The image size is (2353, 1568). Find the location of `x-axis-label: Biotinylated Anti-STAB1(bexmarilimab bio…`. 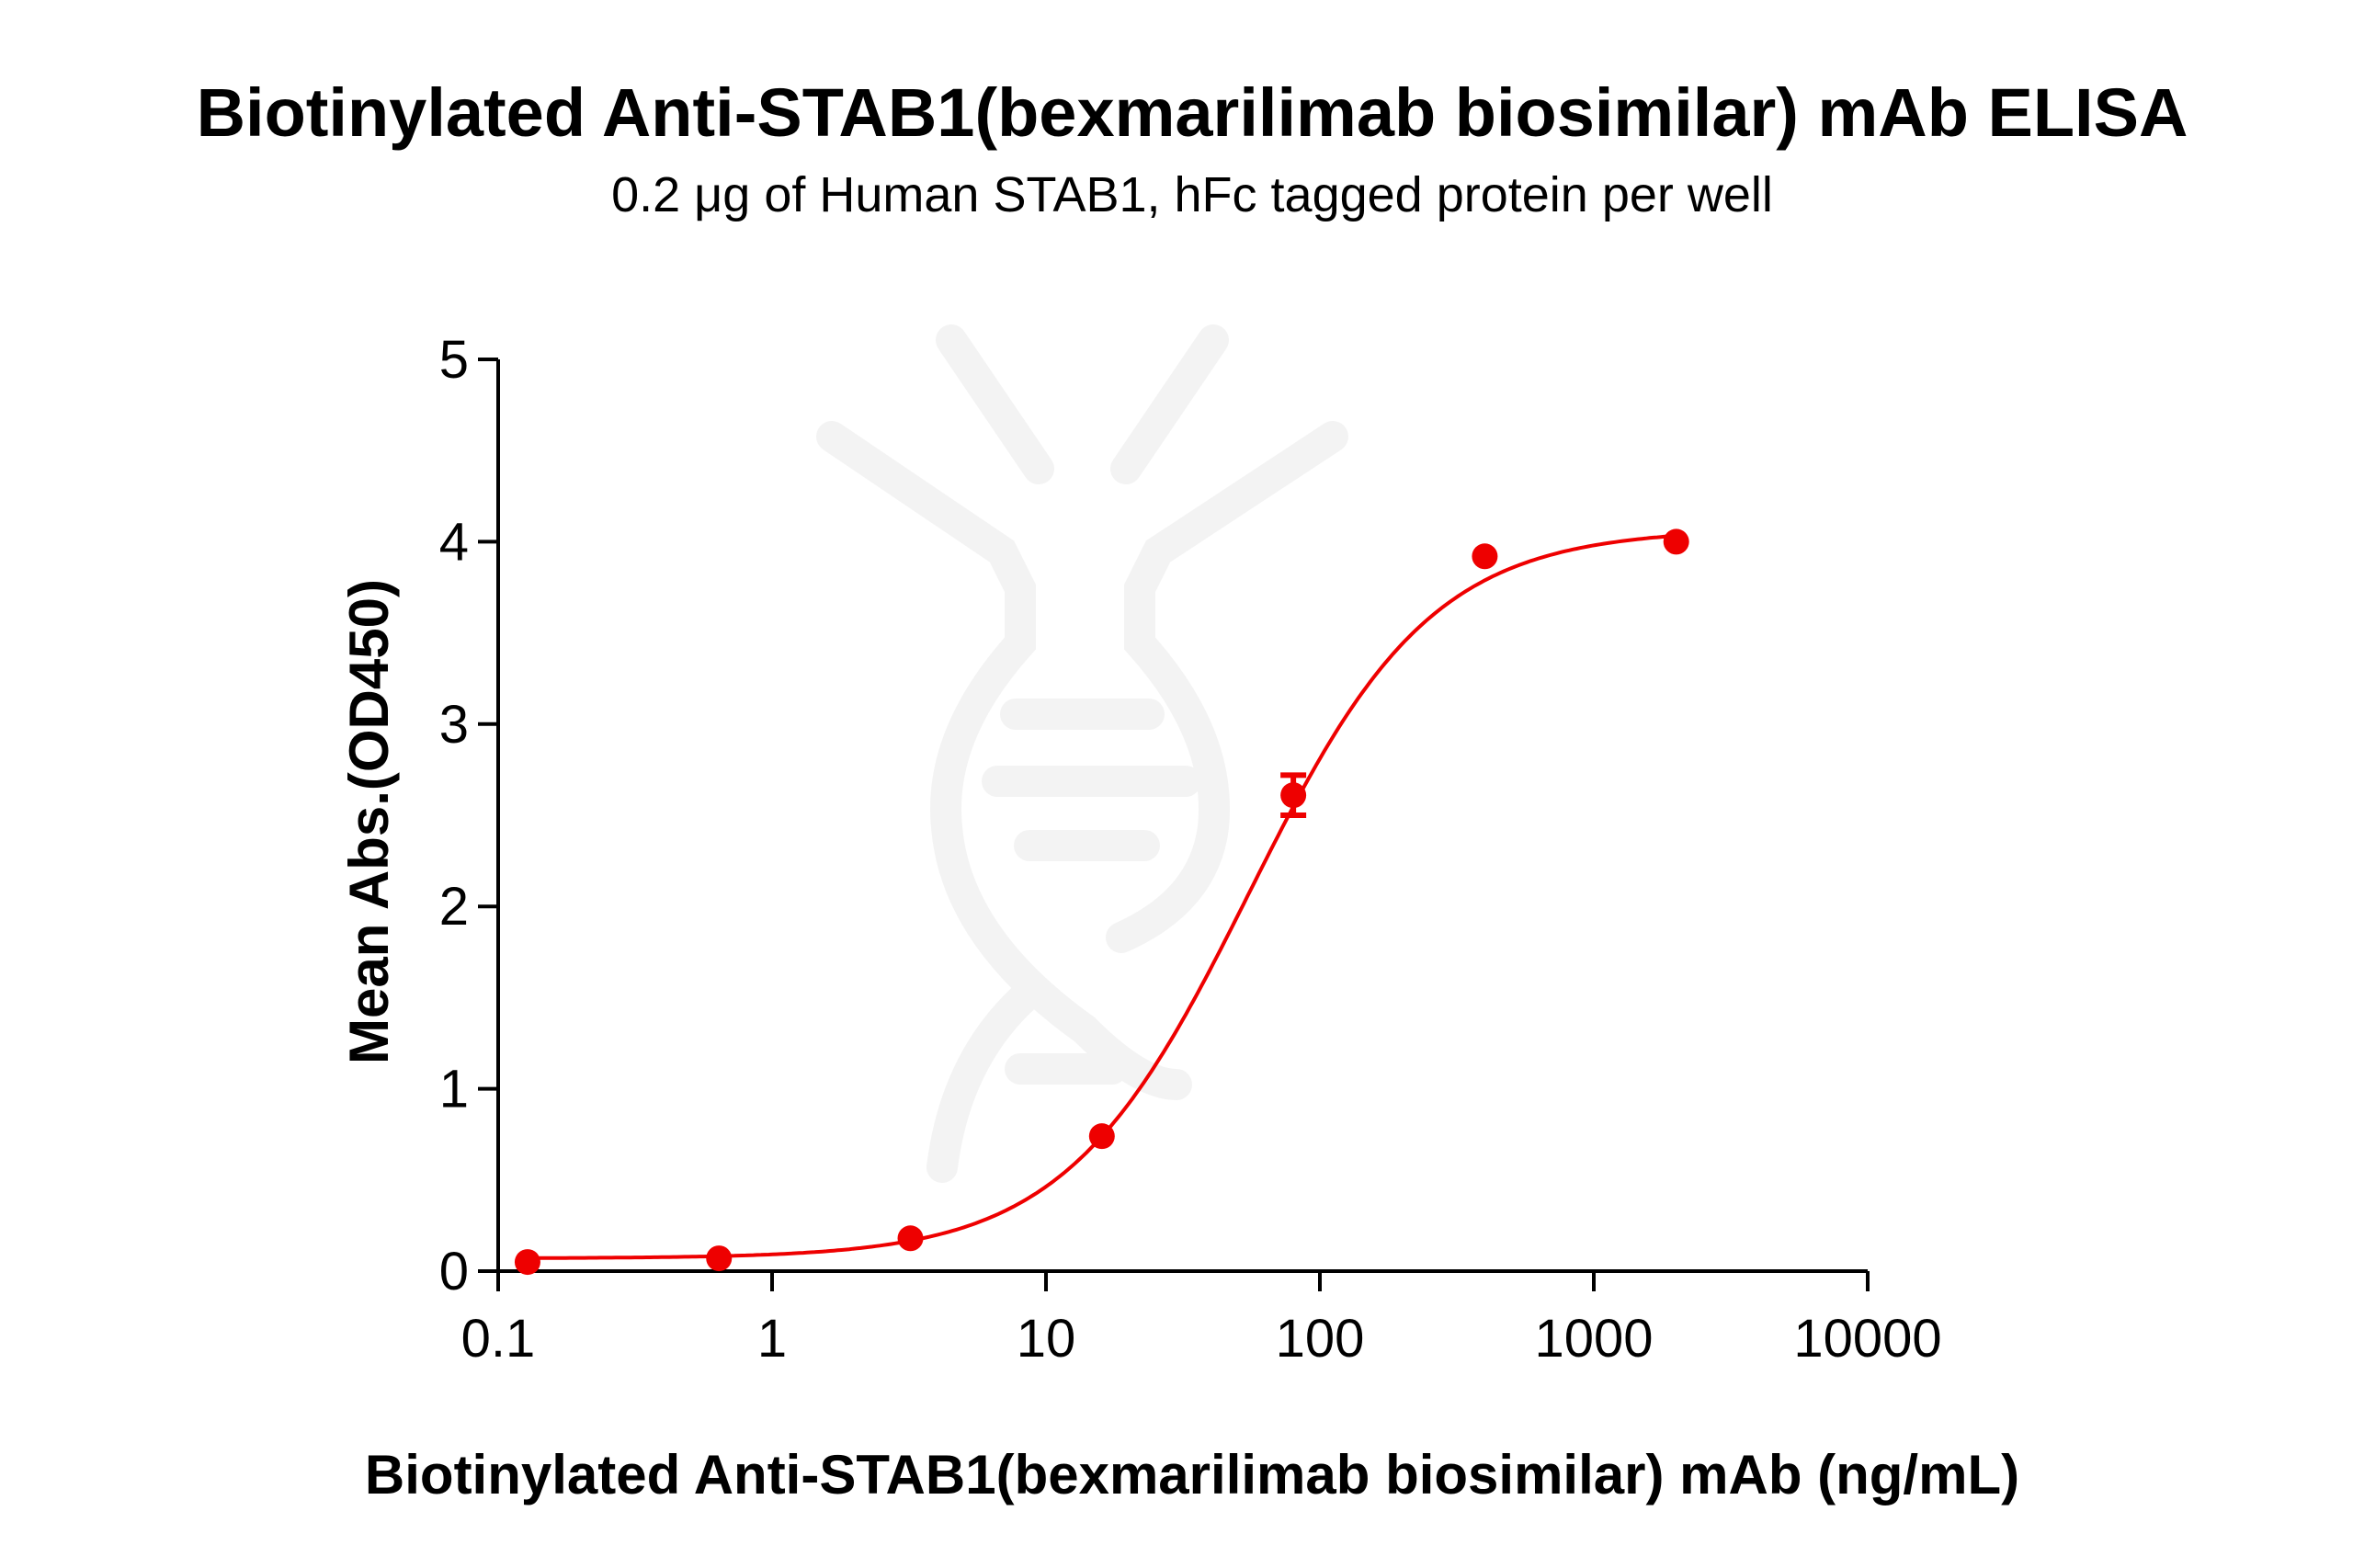

x-axis-label: Biotinylated Anti-STAB1(bexmarilimab bio… is located at coordinates (1192, 1475).